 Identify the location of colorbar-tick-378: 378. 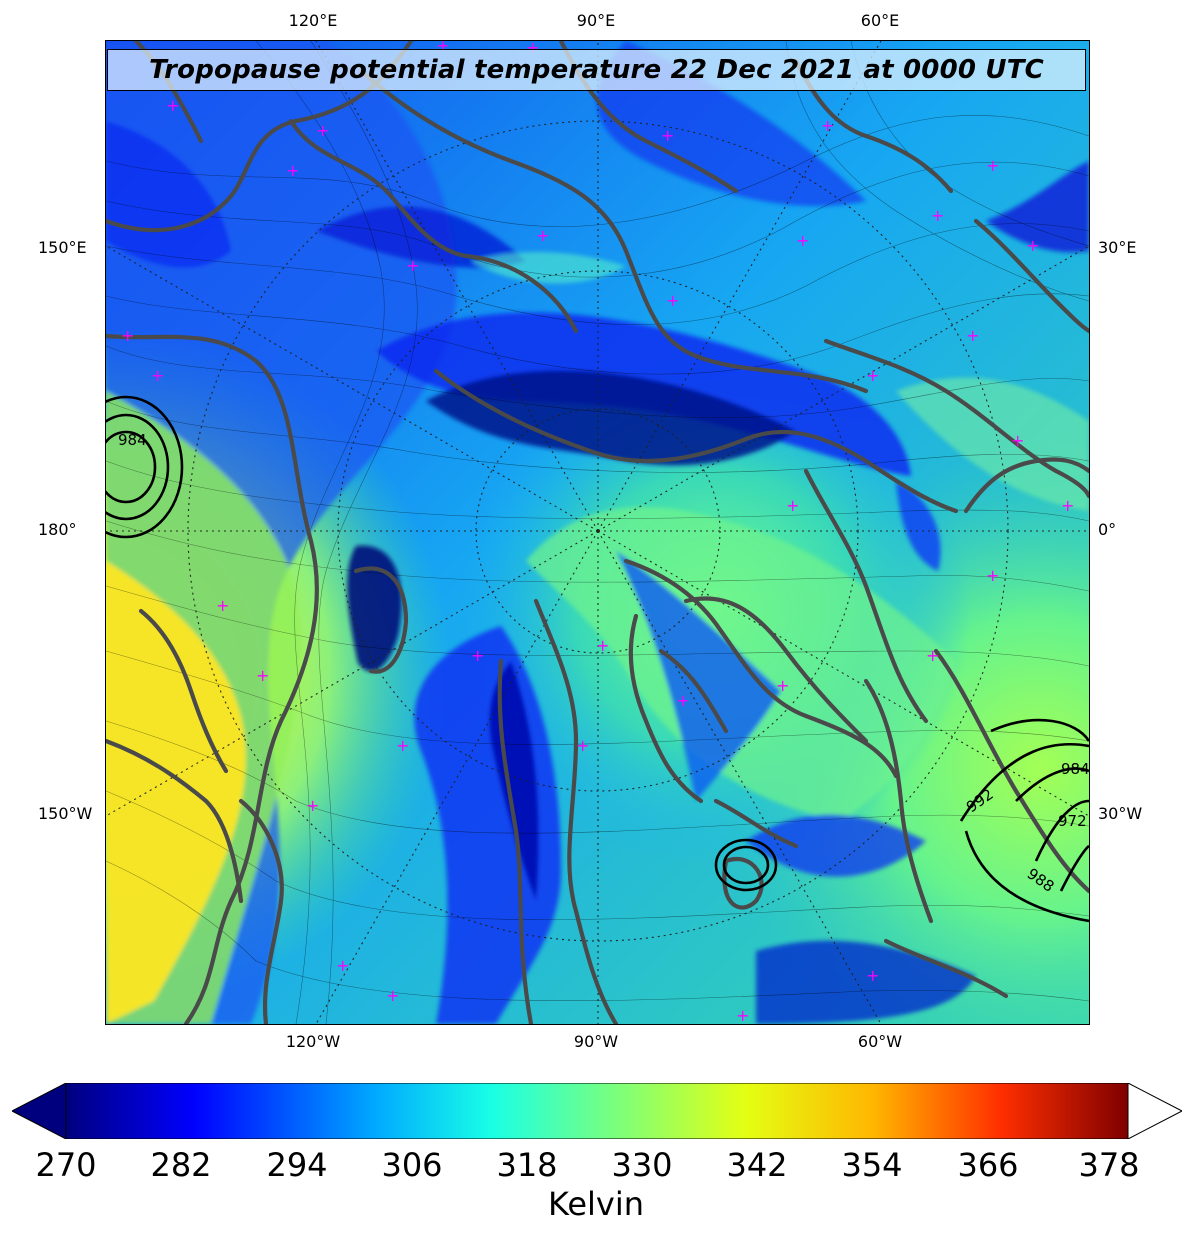
(1109, 1165).